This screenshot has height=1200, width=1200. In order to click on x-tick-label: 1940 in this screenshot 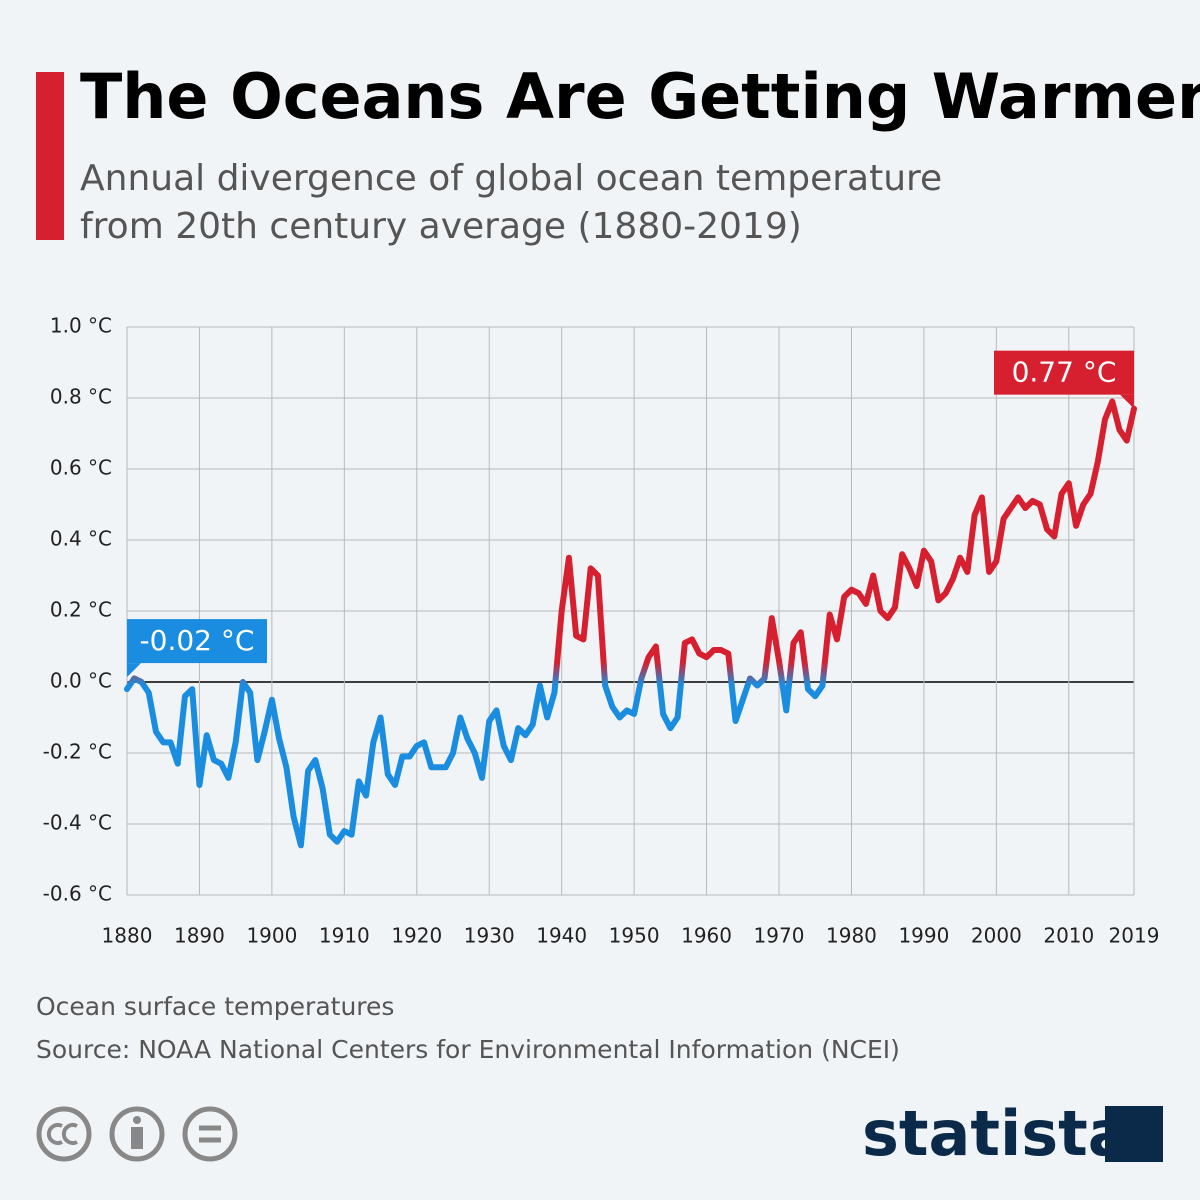, I will do `click(561, 936)`.